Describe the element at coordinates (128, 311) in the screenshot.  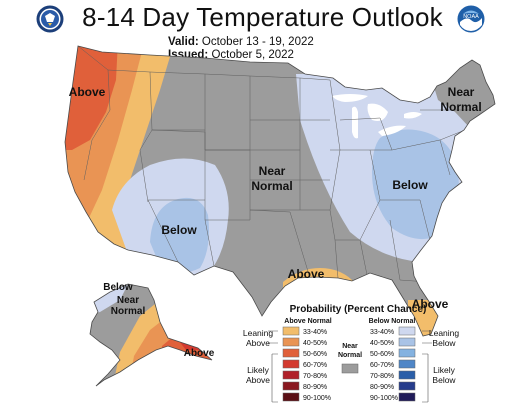
I see `alaska-normal-label: Normal` at that location.